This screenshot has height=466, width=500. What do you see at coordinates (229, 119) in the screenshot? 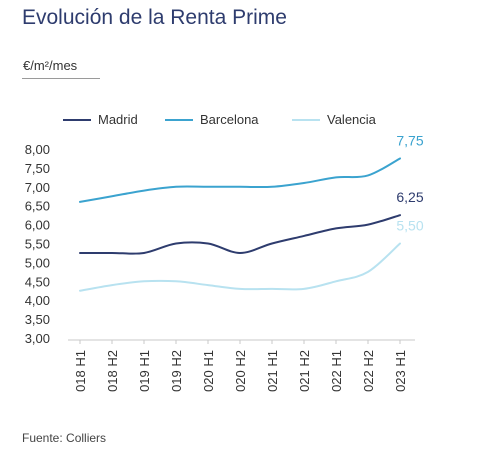
I see `legend-label-barcelona: Barcelona` at bounding box center [229, 119].